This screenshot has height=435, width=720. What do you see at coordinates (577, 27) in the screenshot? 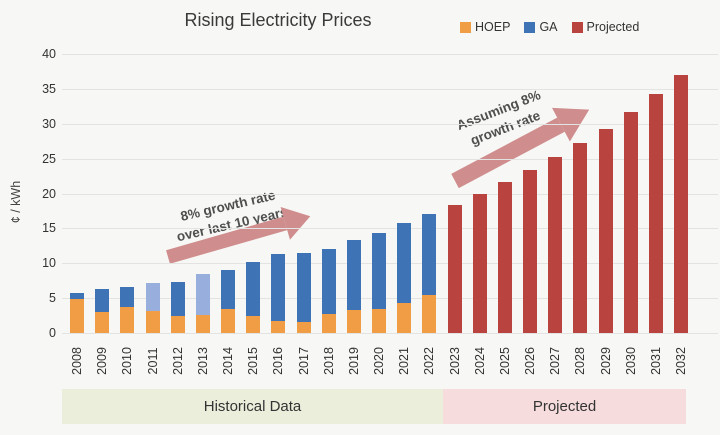
I see `projected-swatch-icon` at bounding box center [577, 27].